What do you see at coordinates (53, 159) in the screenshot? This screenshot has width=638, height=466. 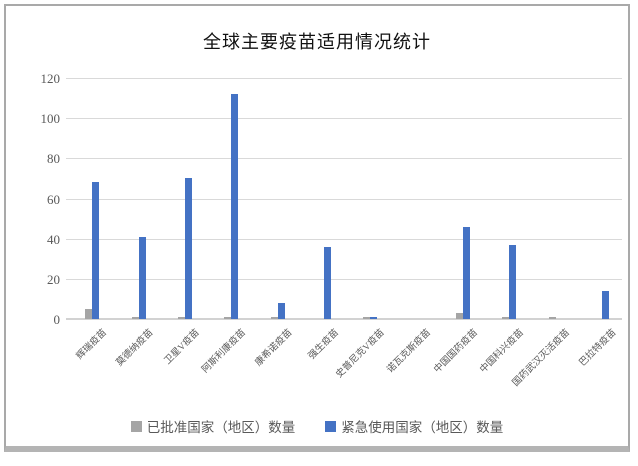 I see `y-tick-label: 80` at bounding box center [53, 159].